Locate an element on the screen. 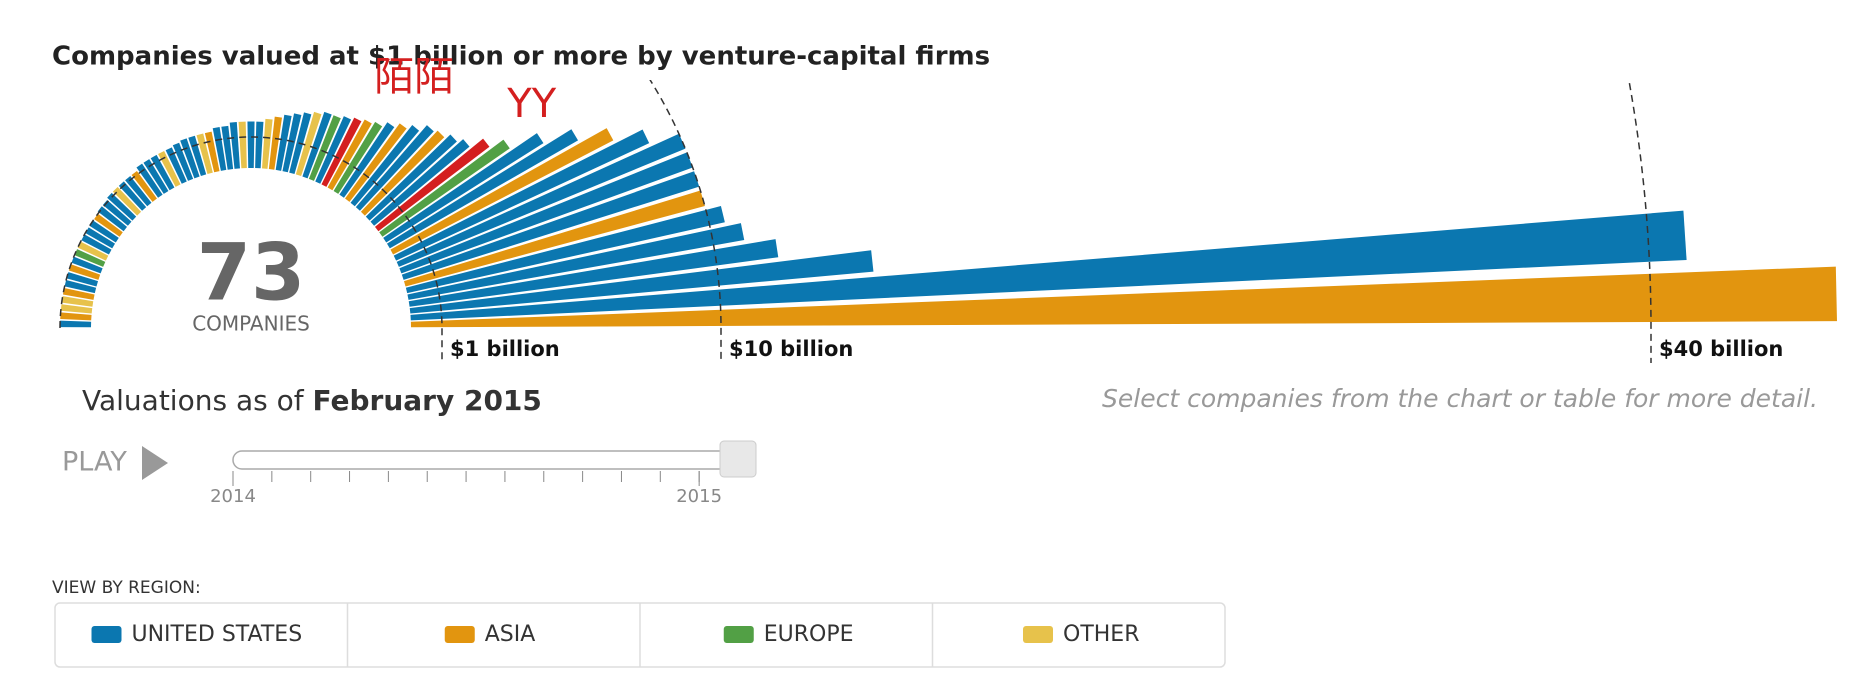 The height and width of the screenshot is (678, 1862). legend-item: OTHER is located at coordinates (1035, 635).